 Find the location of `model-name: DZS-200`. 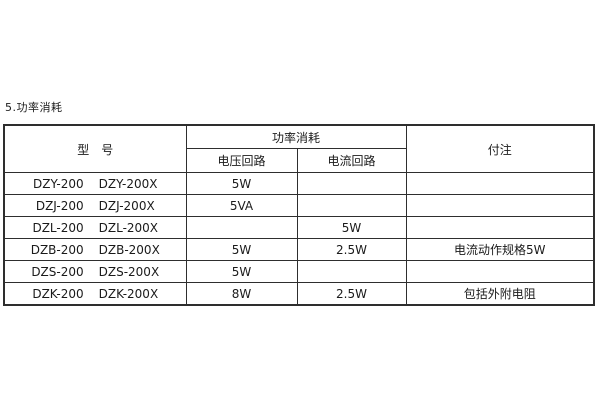

model-name: DZS-200 is located at coordinates (57, 271).